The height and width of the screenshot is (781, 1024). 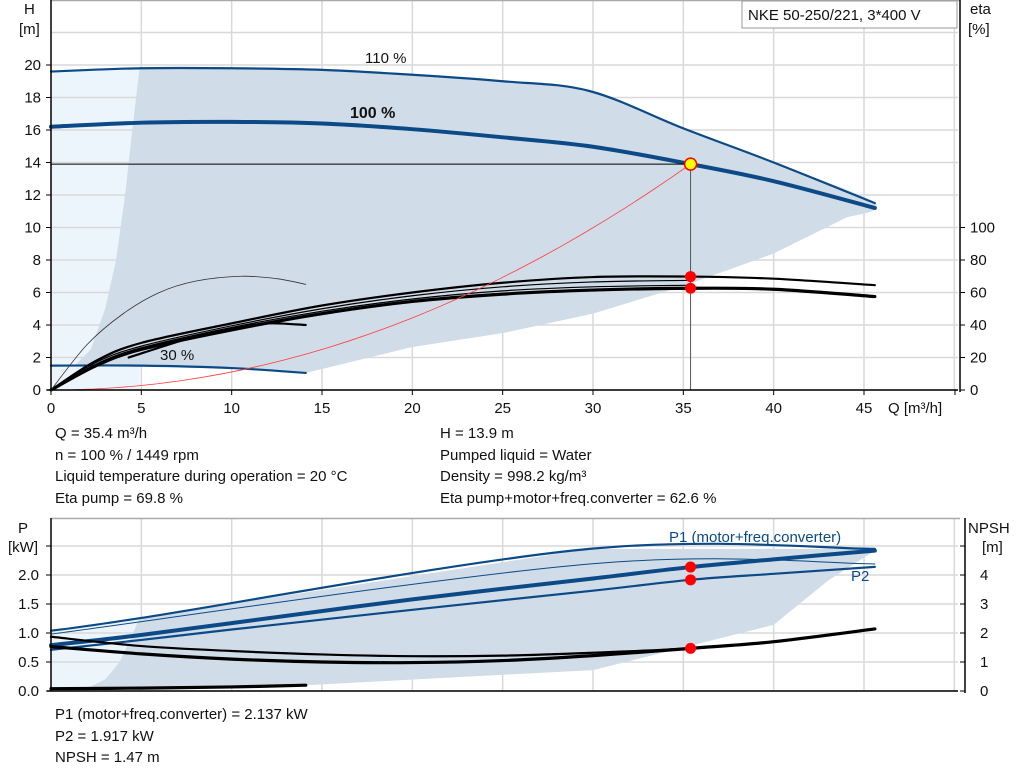 What do you see at coordinates (37, 260) in the screenshot?
I see `y-tick-label: 8` at bounding box center [37, 260].